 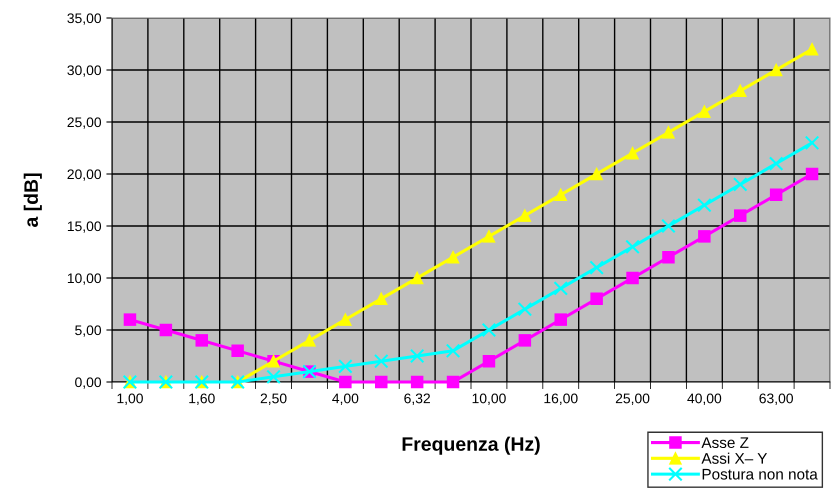 I want to click on y-tick-label: 15,00, so click(x=85, y=227).